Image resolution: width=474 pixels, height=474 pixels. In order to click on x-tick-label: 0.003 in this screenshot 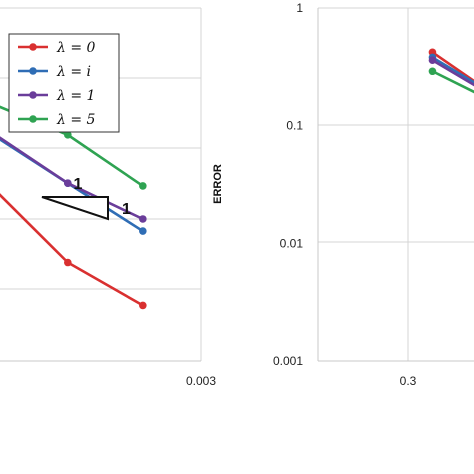, I will do `click(201, 381)`.